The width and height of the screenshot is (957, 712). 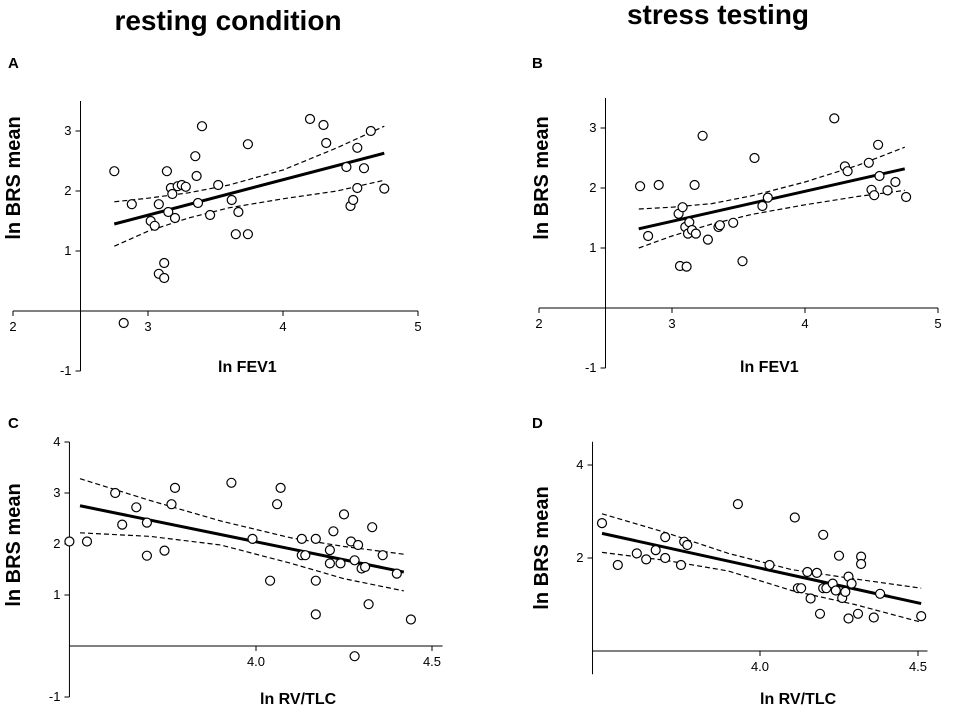 What do you see at coordinates (537, 63) in the screenshot?
I see `panel-letter: B` at bounding box center [537, 63].